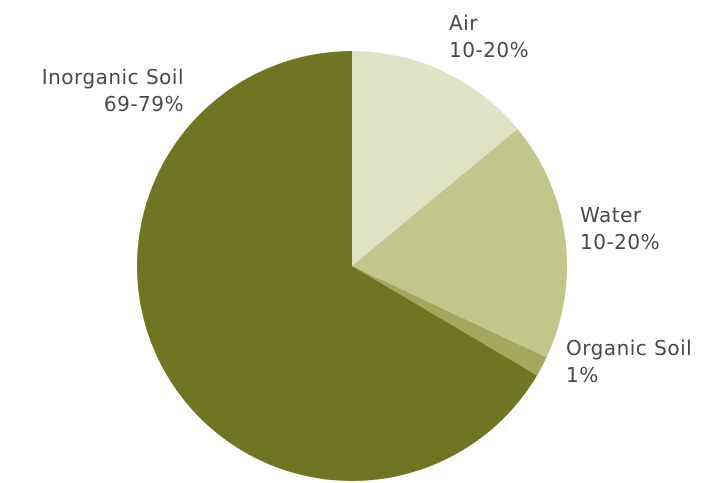  Describe the element at coordinates (582, 375) in the screenshot. I see `label-organic-soil-pct: 1%` at that location.